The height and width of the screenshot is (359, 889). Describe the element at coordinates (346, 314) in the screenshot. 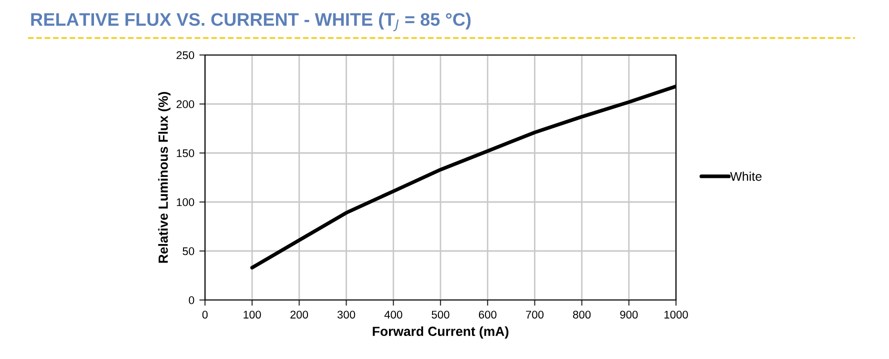

I see `x-tick-label: 300` at that location.